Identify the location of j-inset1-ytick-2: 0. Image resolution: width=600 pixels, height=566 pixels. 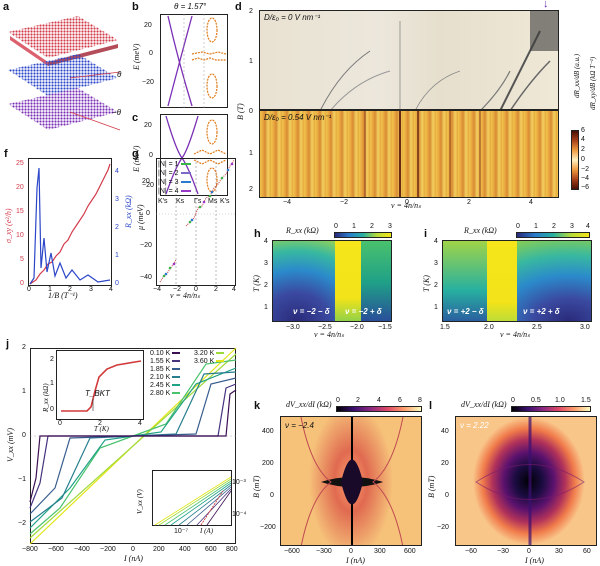
(52, 409).